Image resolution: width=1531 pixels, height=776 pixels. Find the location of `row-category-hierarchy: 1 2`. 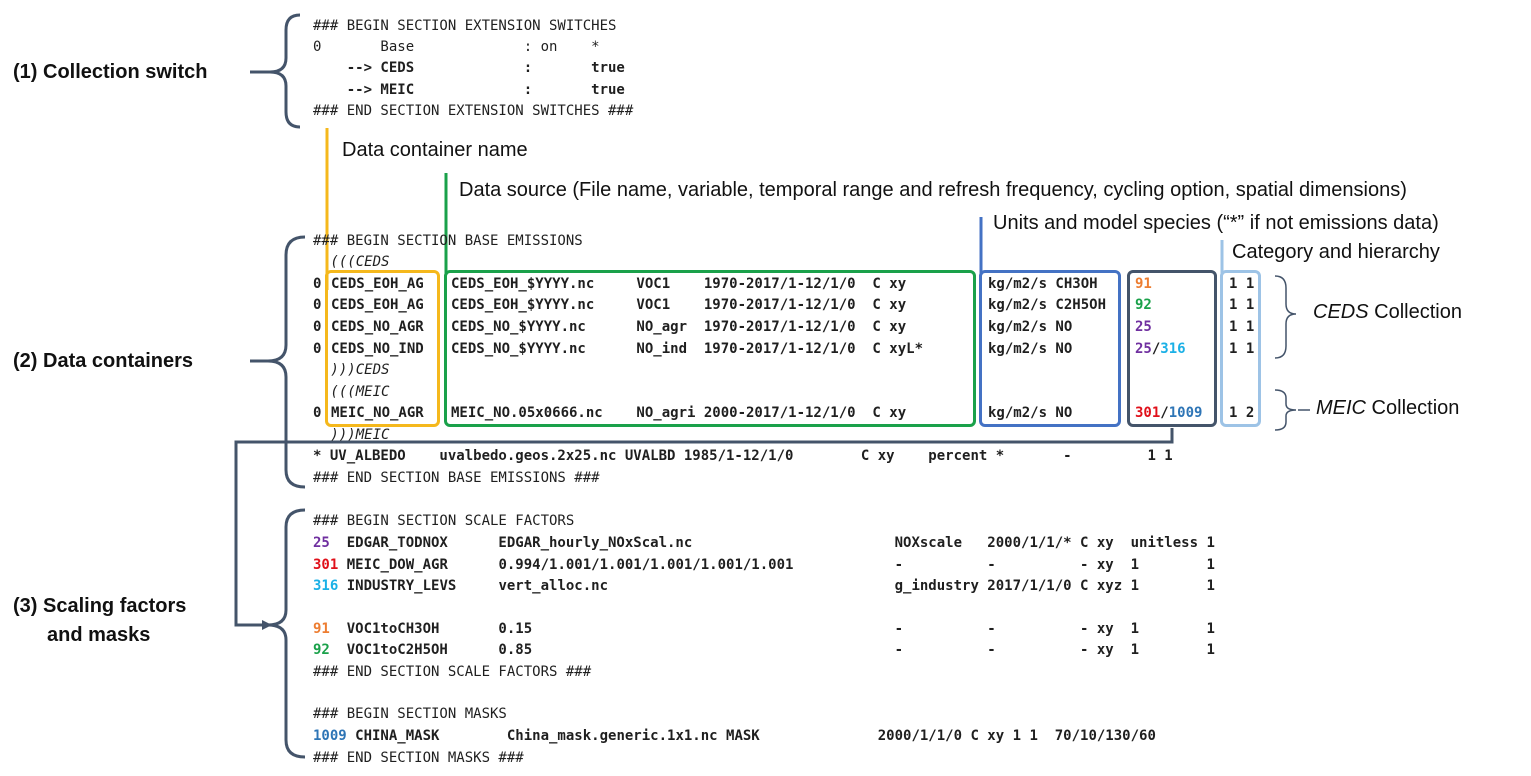

row-category-hierarchy: 1 2 is located at coordinates (1242, 413).